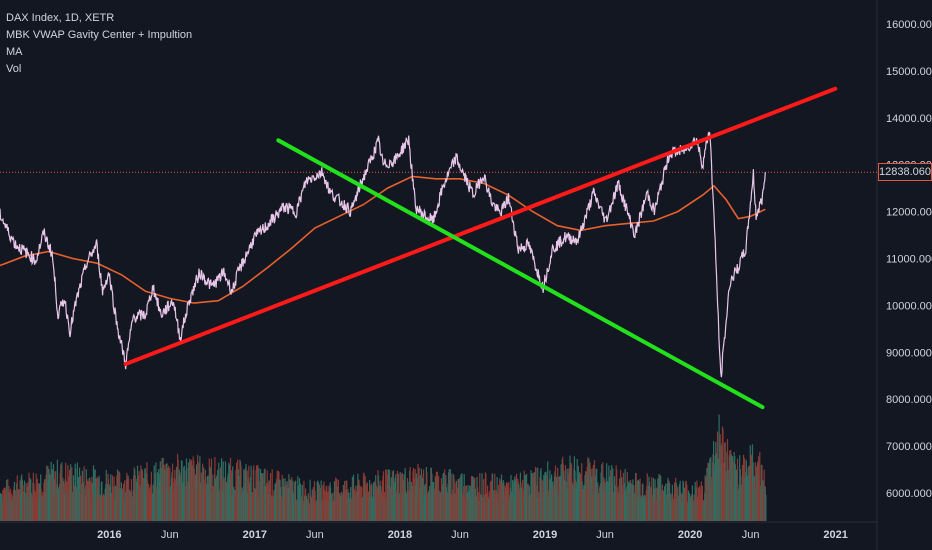 This screenshot has height=550, width=932. What do you see at coordinates (14, 69) in the screenshot?
I see `legend-indicator-vol: Vol` at bounding box center [14, 69].